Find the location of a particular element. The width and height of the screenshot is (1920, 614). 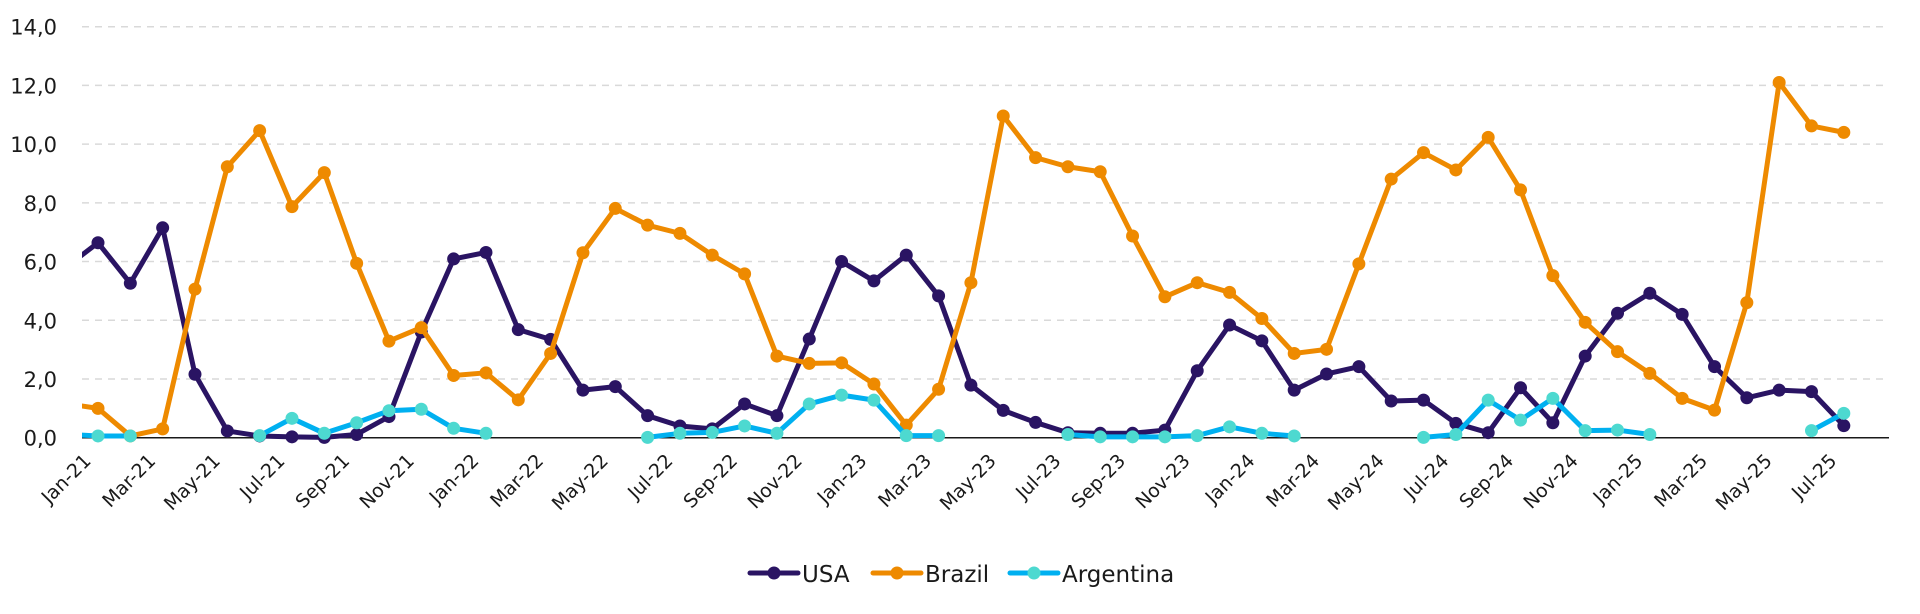

legend: USA Brazil Argentina is located at coordinates (960, 575).